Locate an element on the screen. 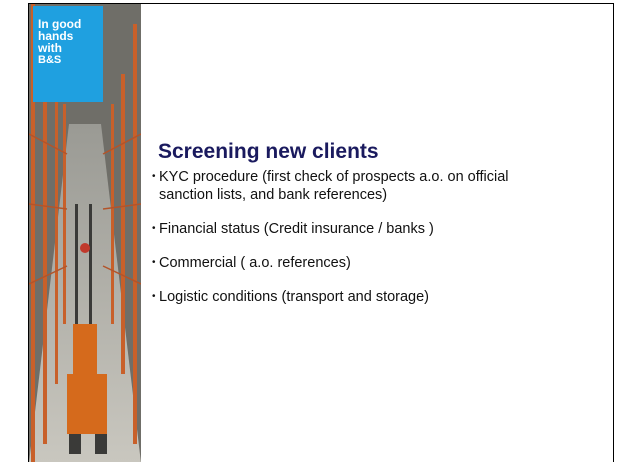 The image size is (621, 462). badge-line: In good is located at coordinates (60, 24).